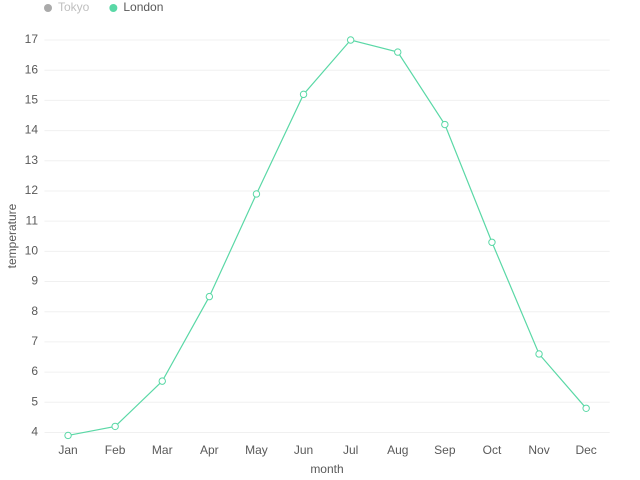 Image resolution: width=640 pixels, height=480 pixels. I want to click on legend-item: London, so click(136, 7).